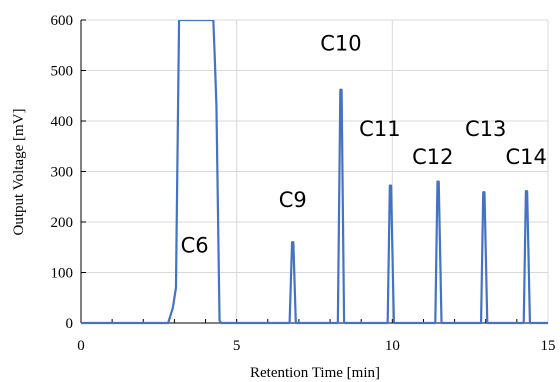  I want to click on peak-label: C11, so click(379, 129).